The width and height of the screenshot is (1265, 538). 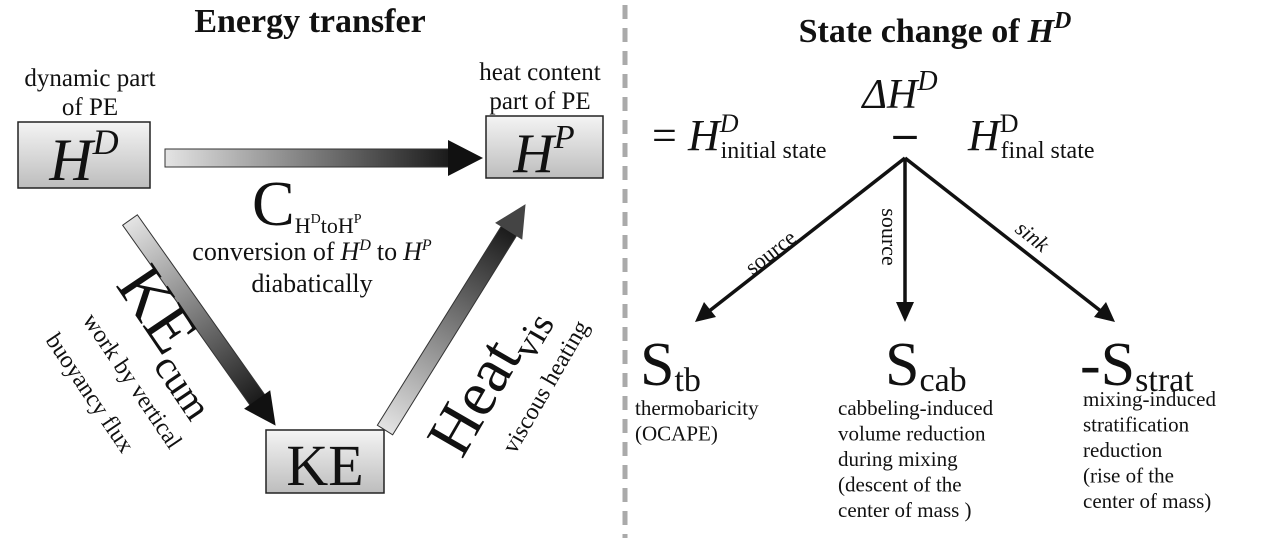 I want to click on right-title: State change of HD, so click(x=935, y=29).